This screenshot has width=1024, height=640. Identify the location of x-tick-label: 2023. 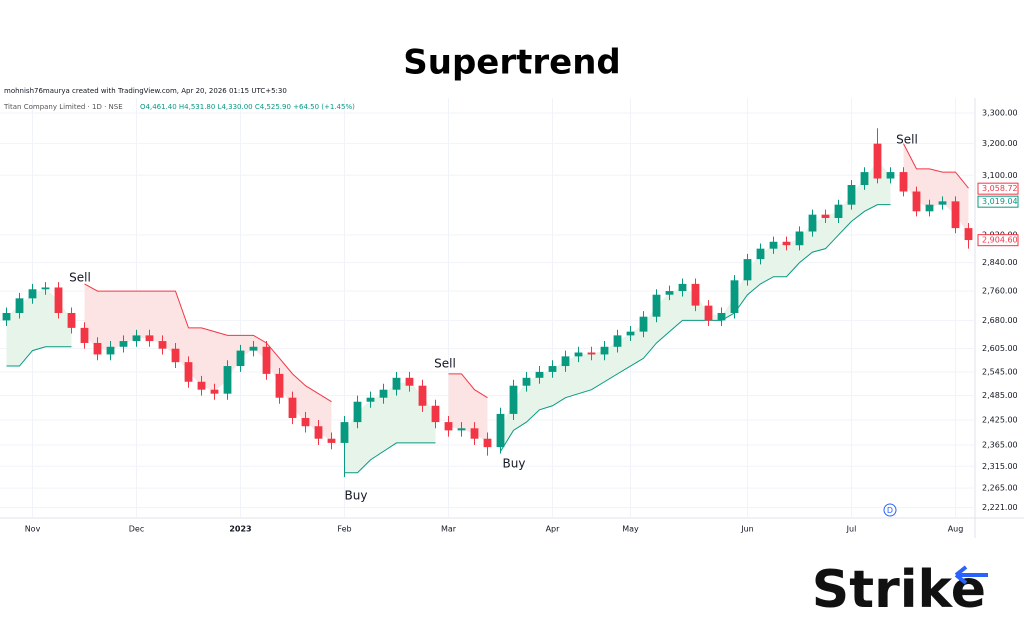
(240, 529).